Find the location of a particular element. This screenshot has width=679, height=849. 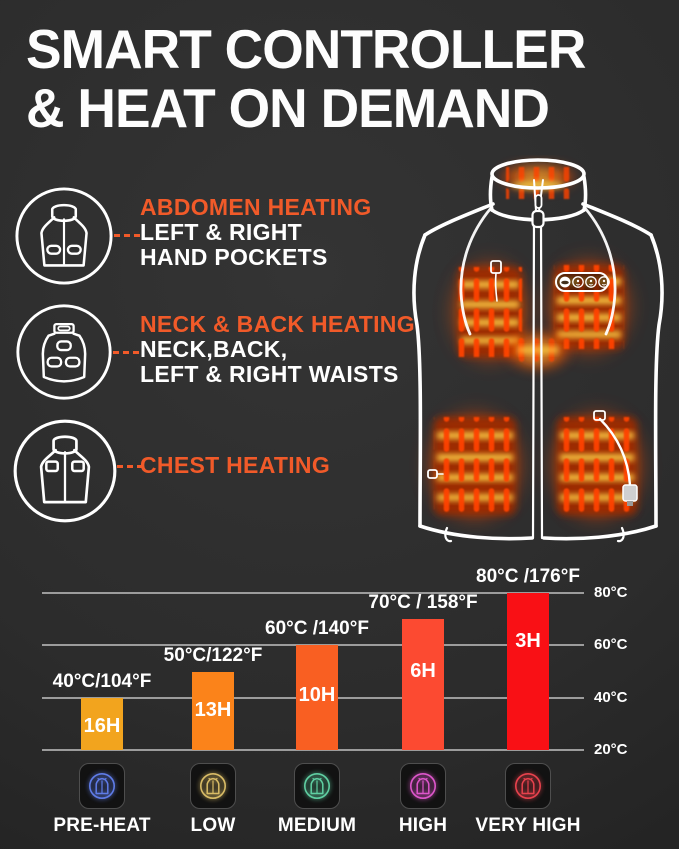

heat-level-label: HIGH is located at coordinates (423, 825).